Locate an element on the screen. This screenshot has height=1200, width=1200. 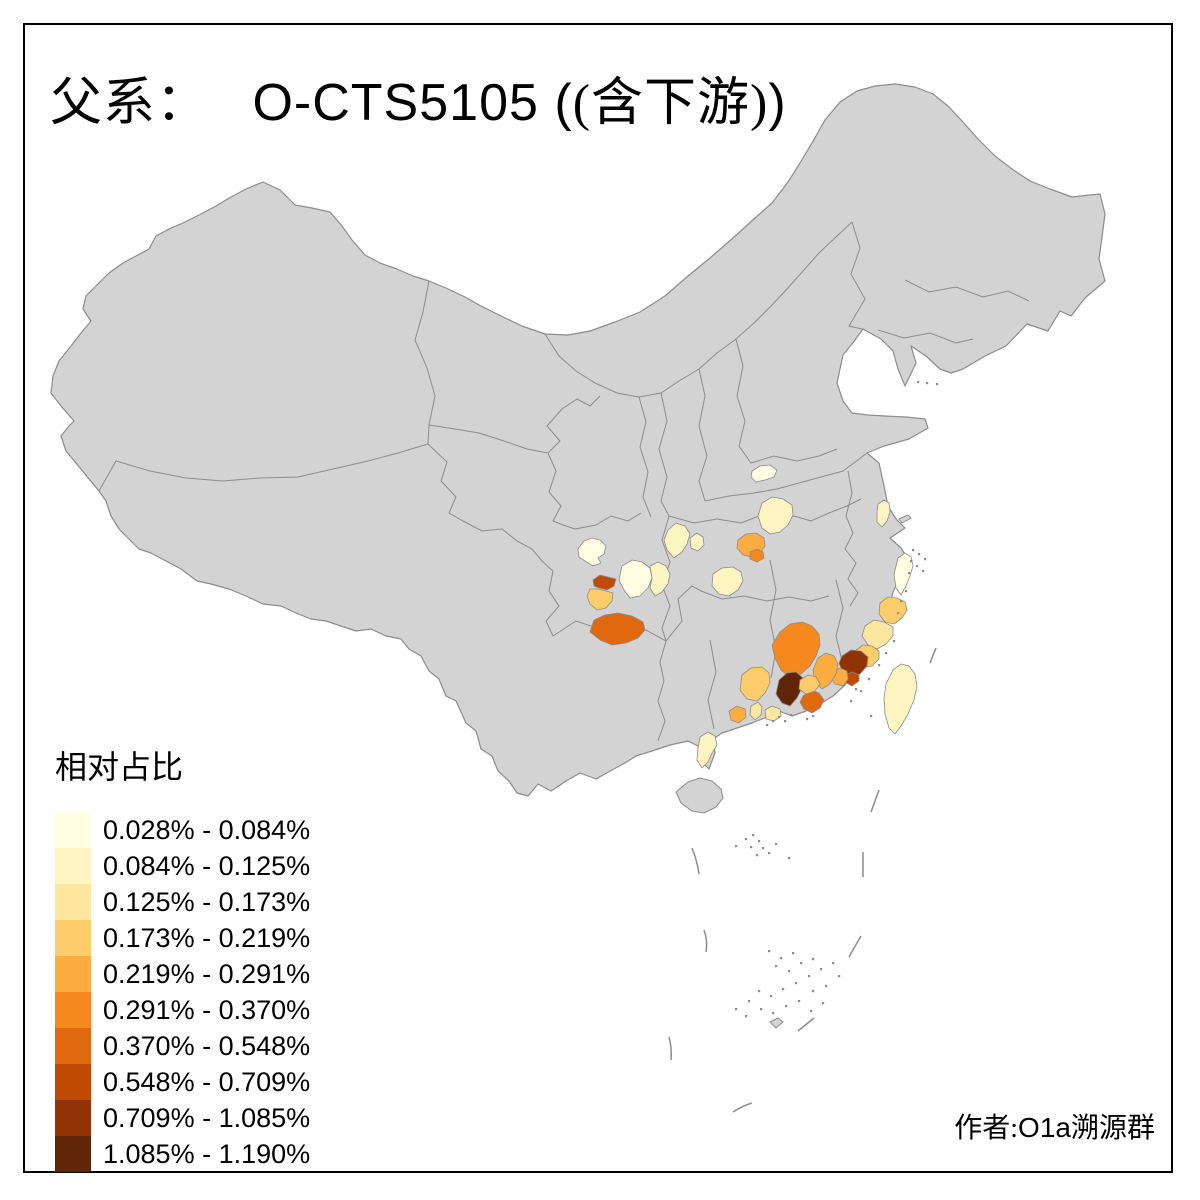
hainan-island is located at coordinates (699, 795).